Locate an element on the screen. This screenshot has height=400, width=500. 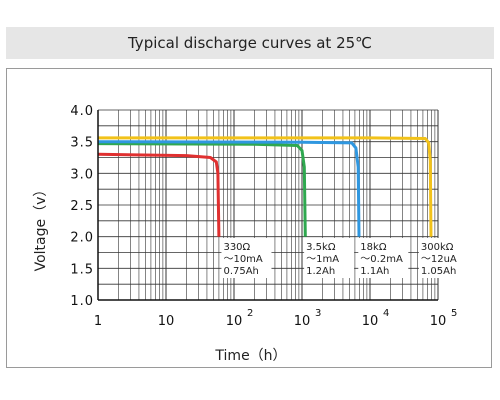
x-tick-exponent: 4 is located at coordinates (386, 313).